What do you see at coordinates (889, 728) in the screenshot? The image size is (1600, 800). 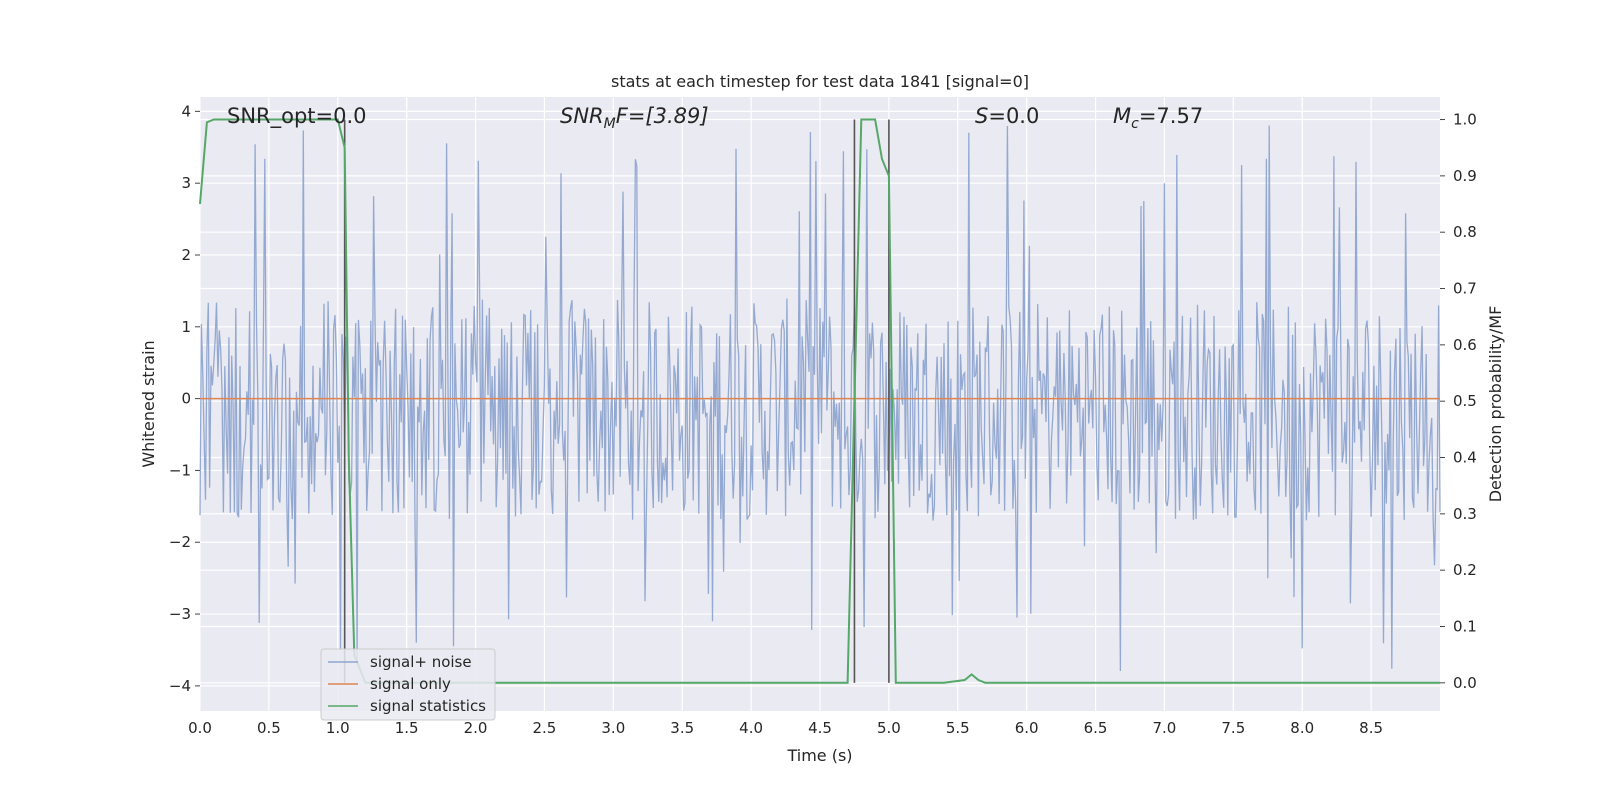 I see `x-tick-label: 5.0` at bounding box center [889, 728].